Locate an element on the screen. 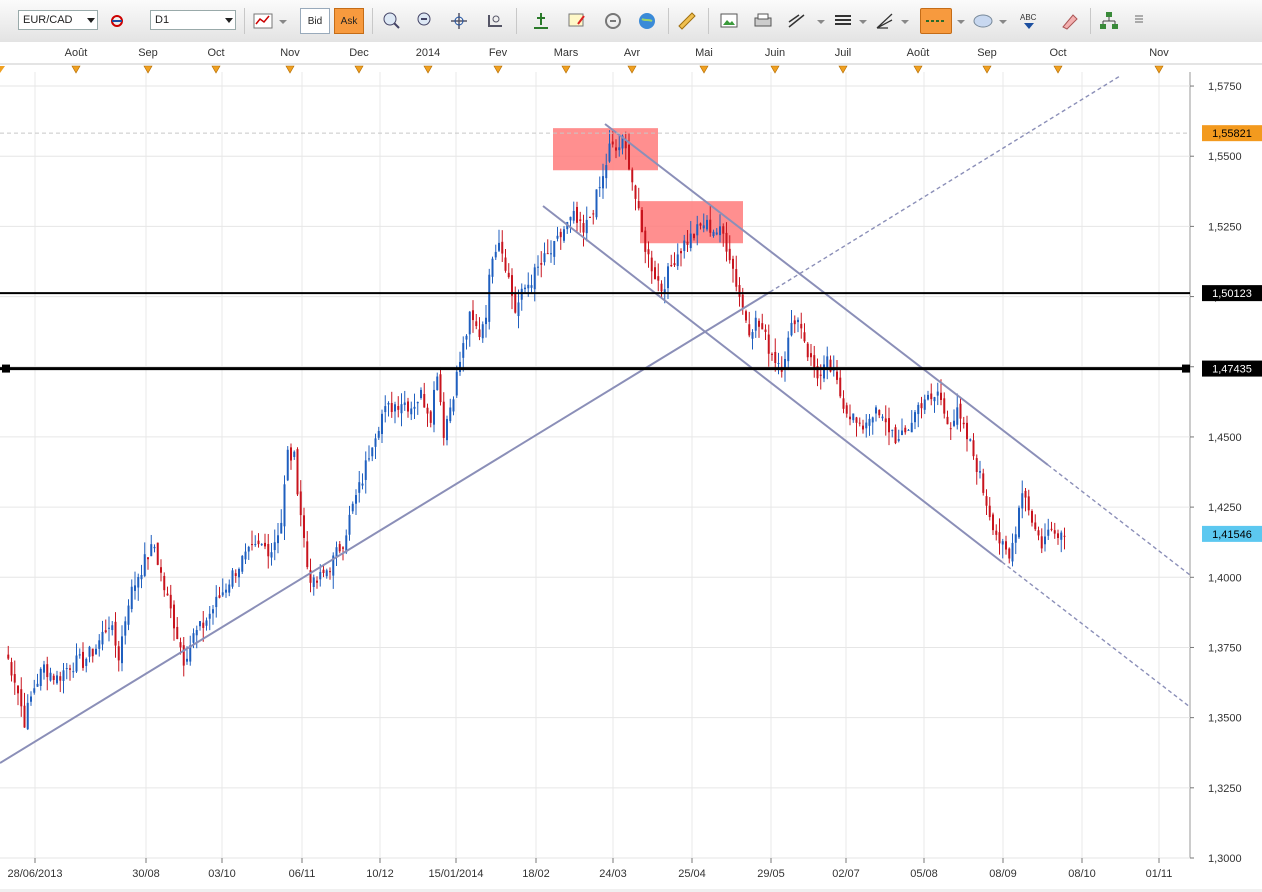  ask-button: Ask is located at coordinates (349, 21).